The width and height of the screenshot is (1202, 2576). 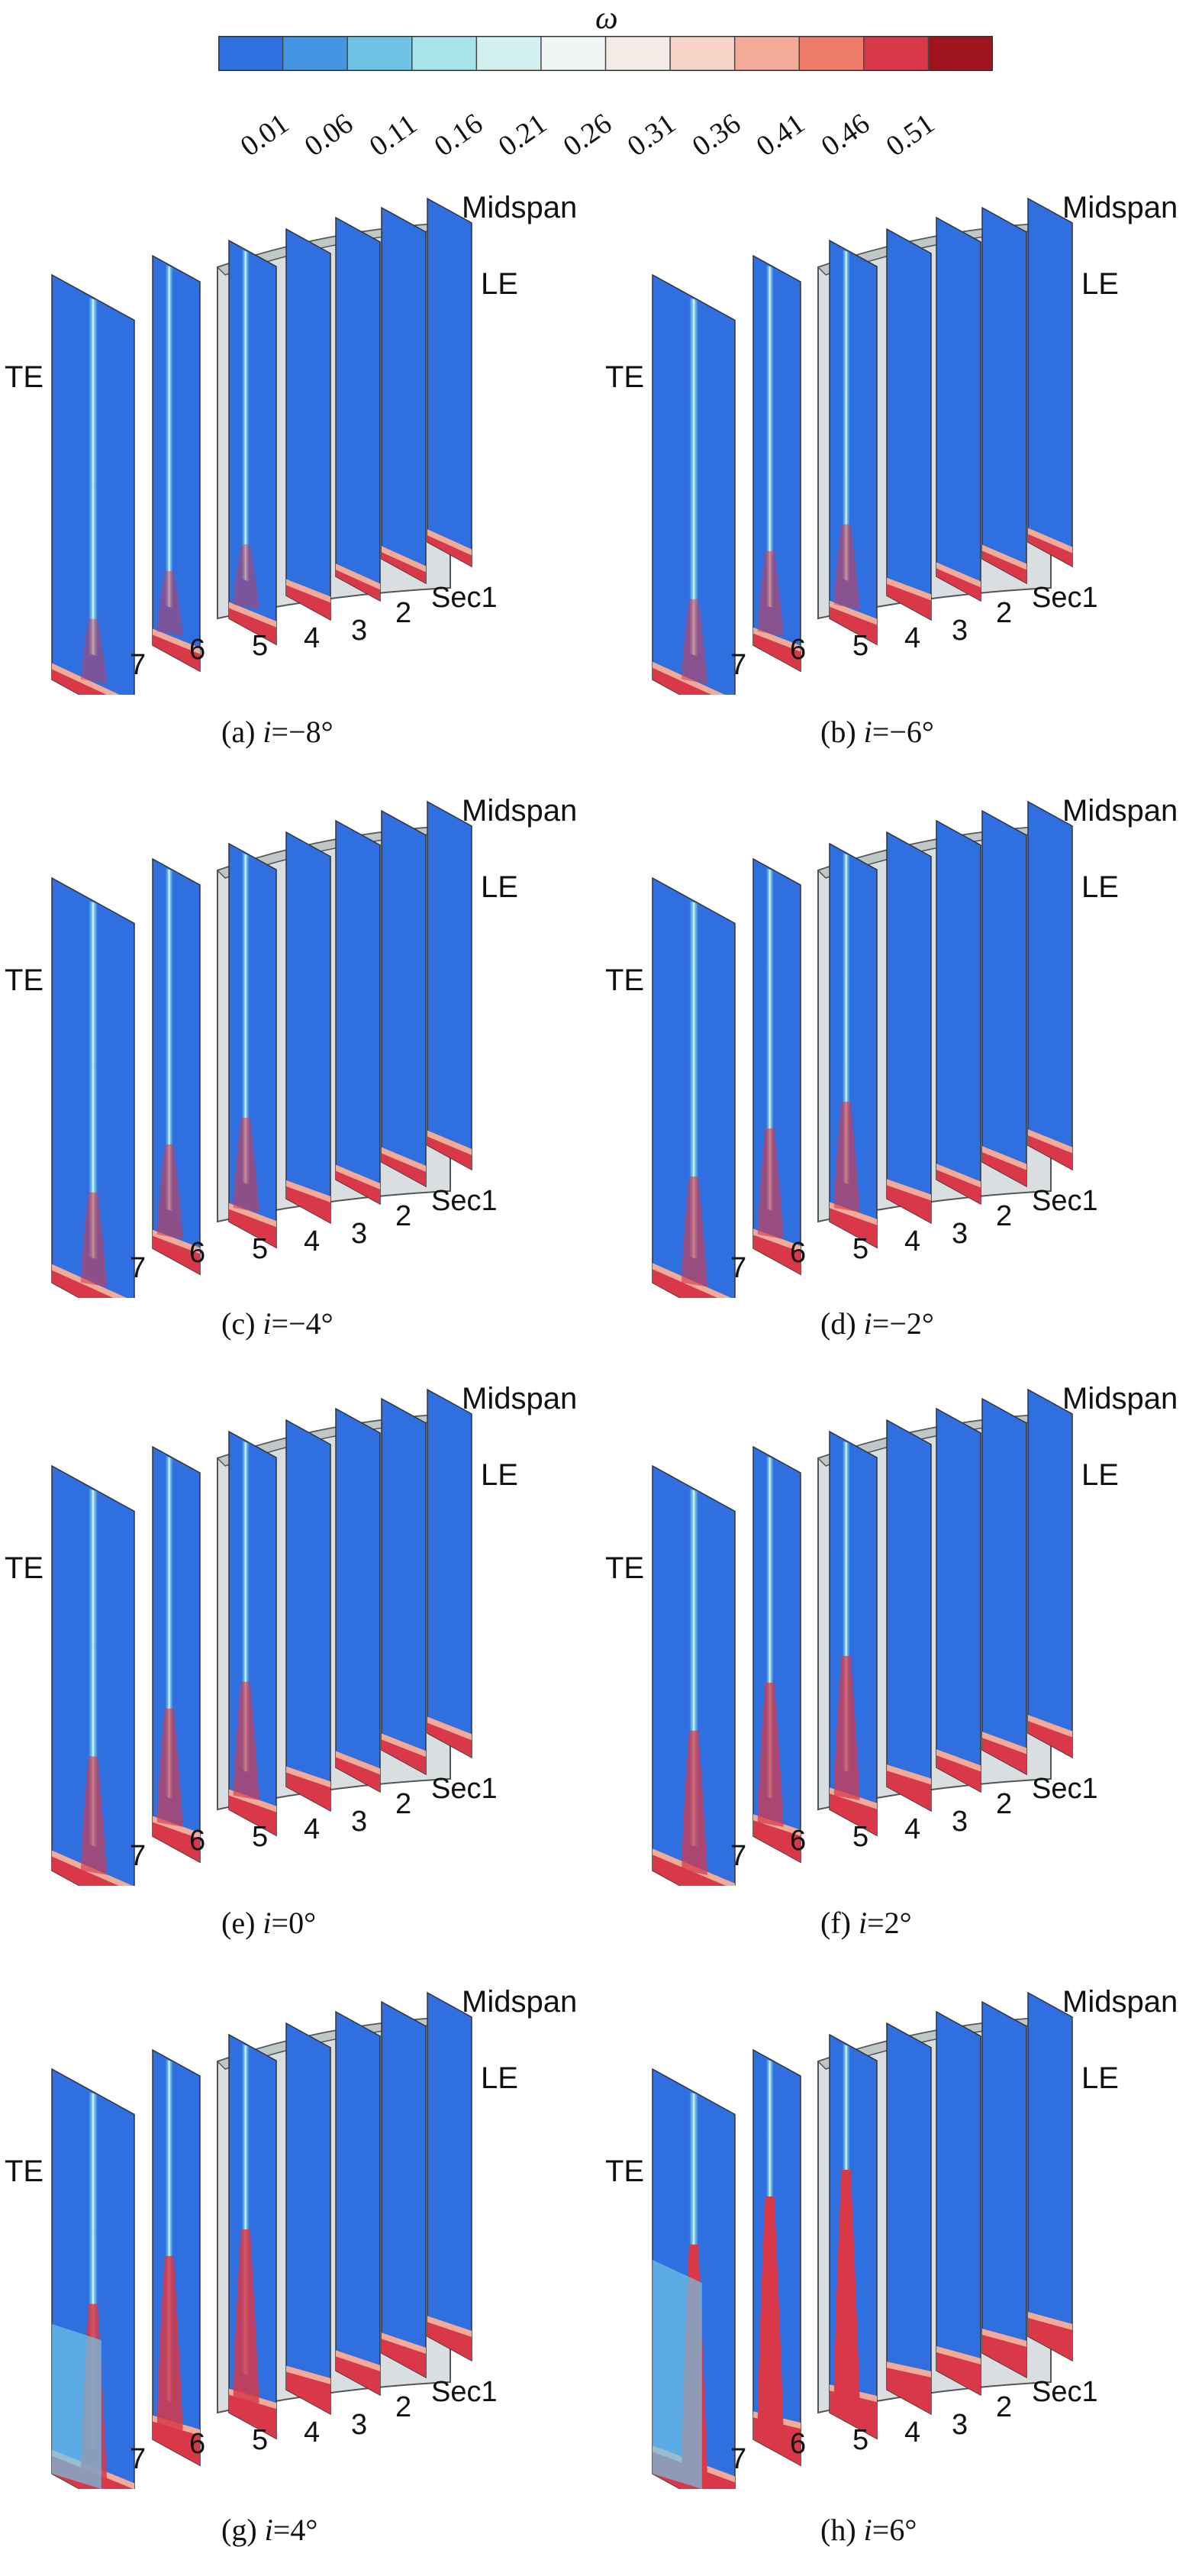 I want to click on colorbar-tick-label: 0.31, so click(x=651, y=135).